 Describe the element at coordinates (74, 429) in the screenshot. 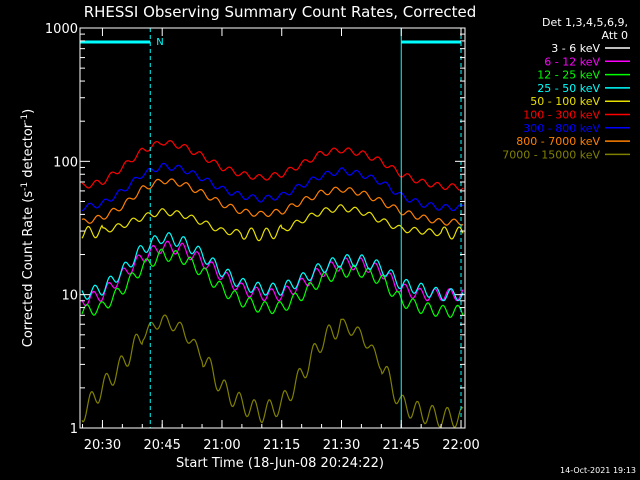

I see `y-tick-label-1: 1` at that location.